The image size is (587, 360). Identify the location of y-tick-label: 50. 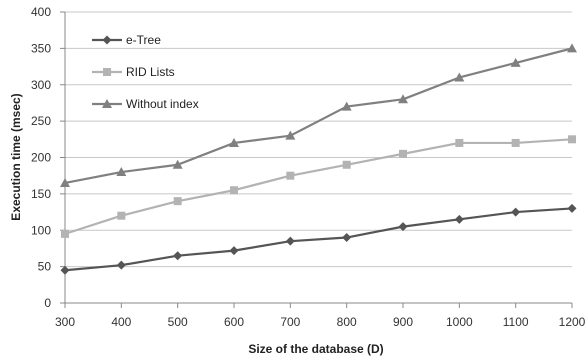
(45, 267).